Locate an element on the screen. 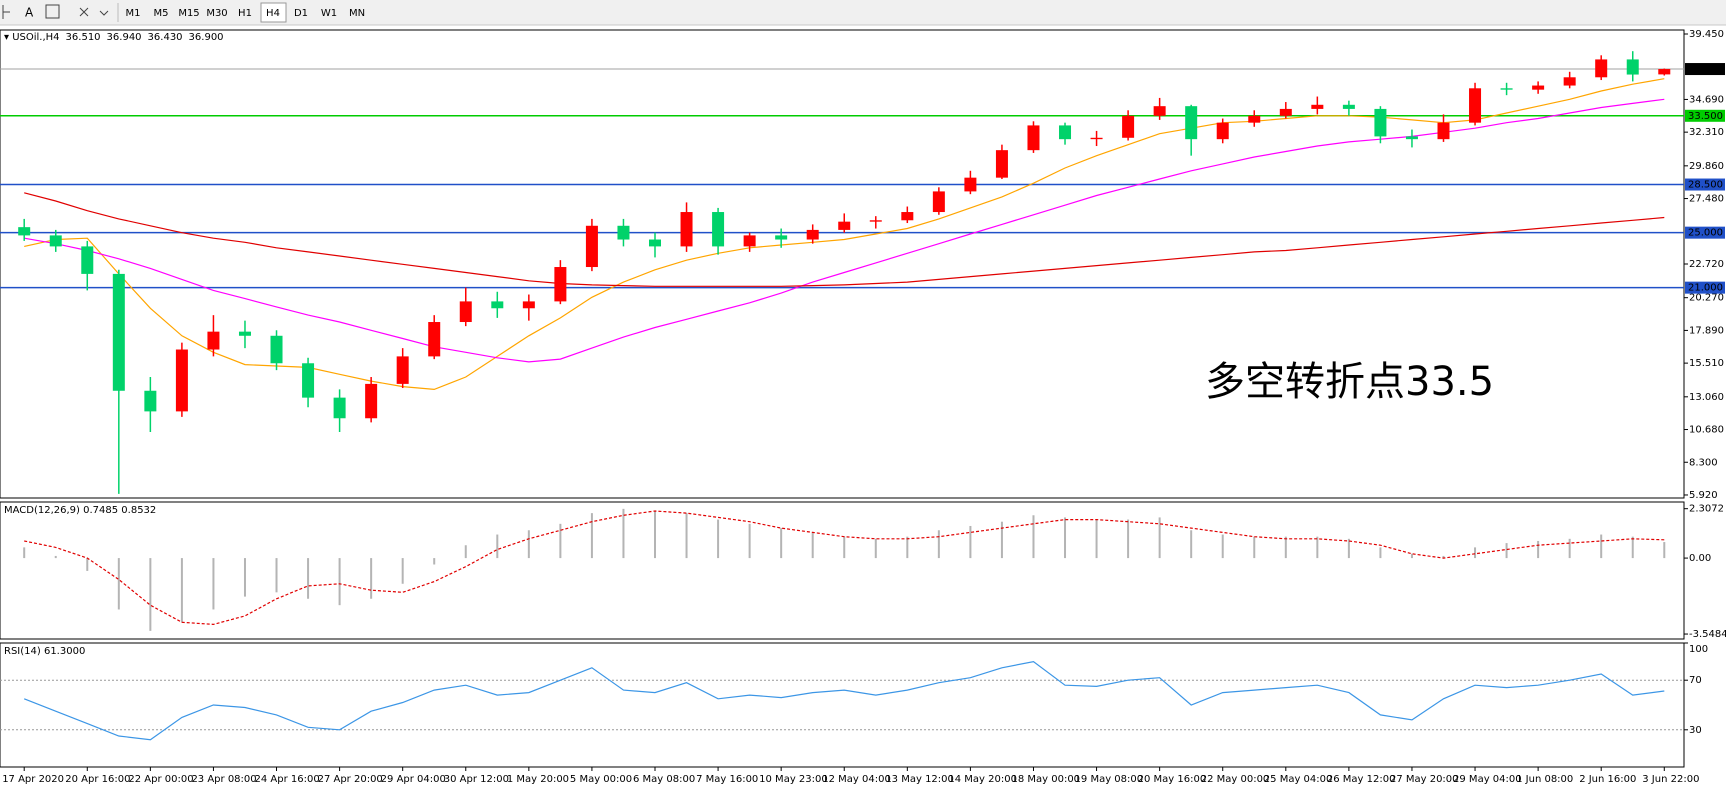 The height and width of the screenshot is (794, 1726). y-tick-label: 30 is located at coordinates (1695, 730).